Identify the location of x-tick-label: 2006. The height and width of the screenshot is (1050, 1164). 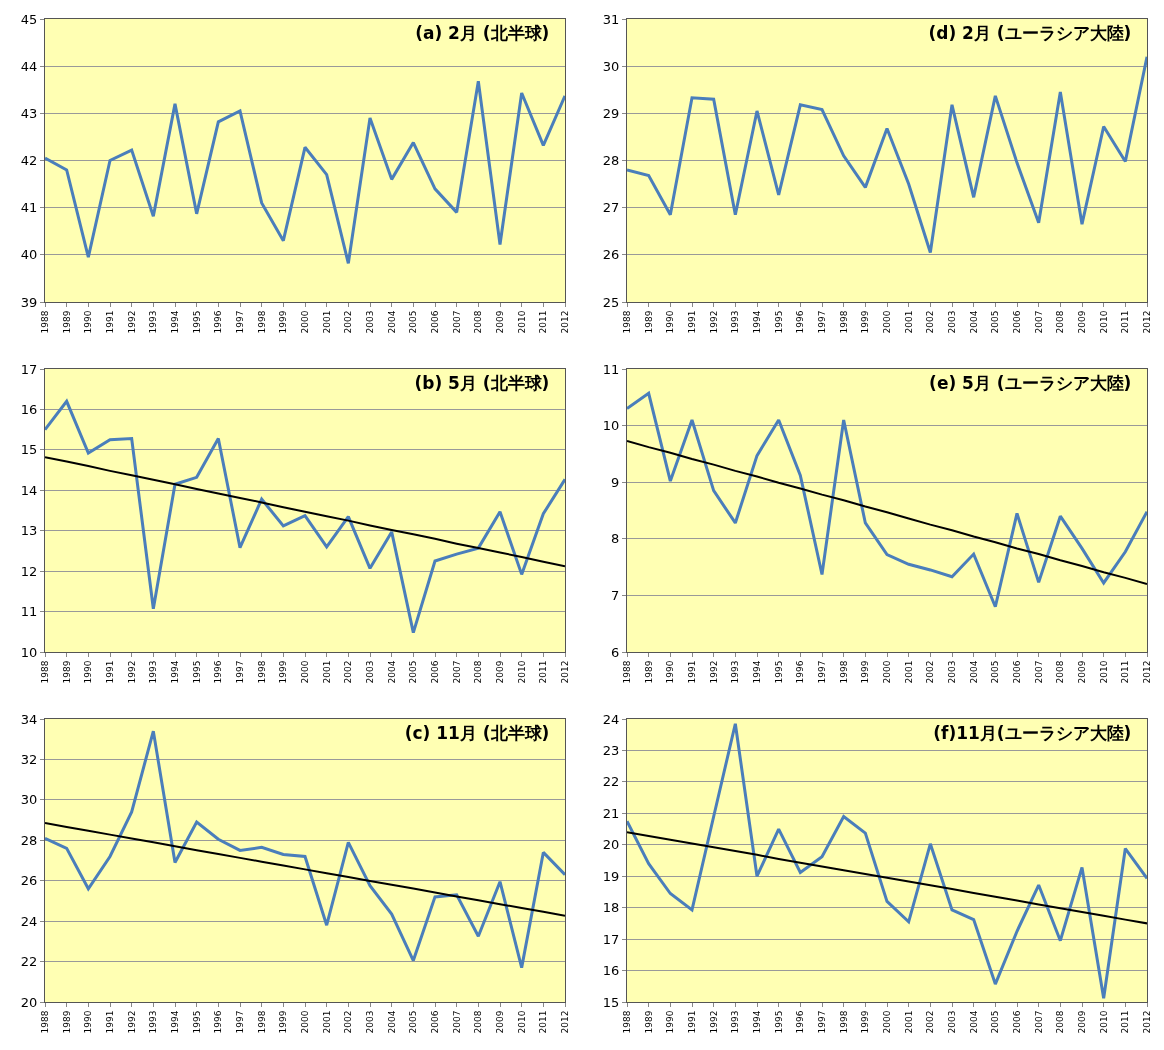
(434, 1022).